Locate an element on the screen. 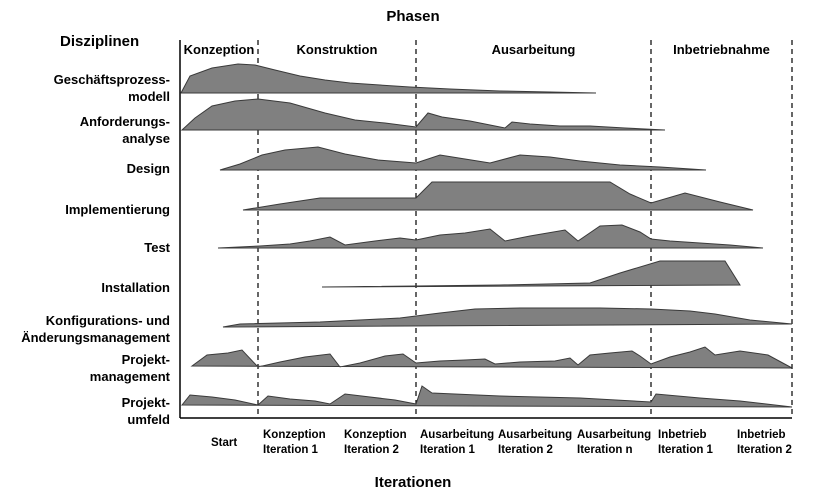 This screenshot has width=826, height=498. discipline-anforderungsanalyse: Anforderungs- analyse is located at coordinates (125, 130).